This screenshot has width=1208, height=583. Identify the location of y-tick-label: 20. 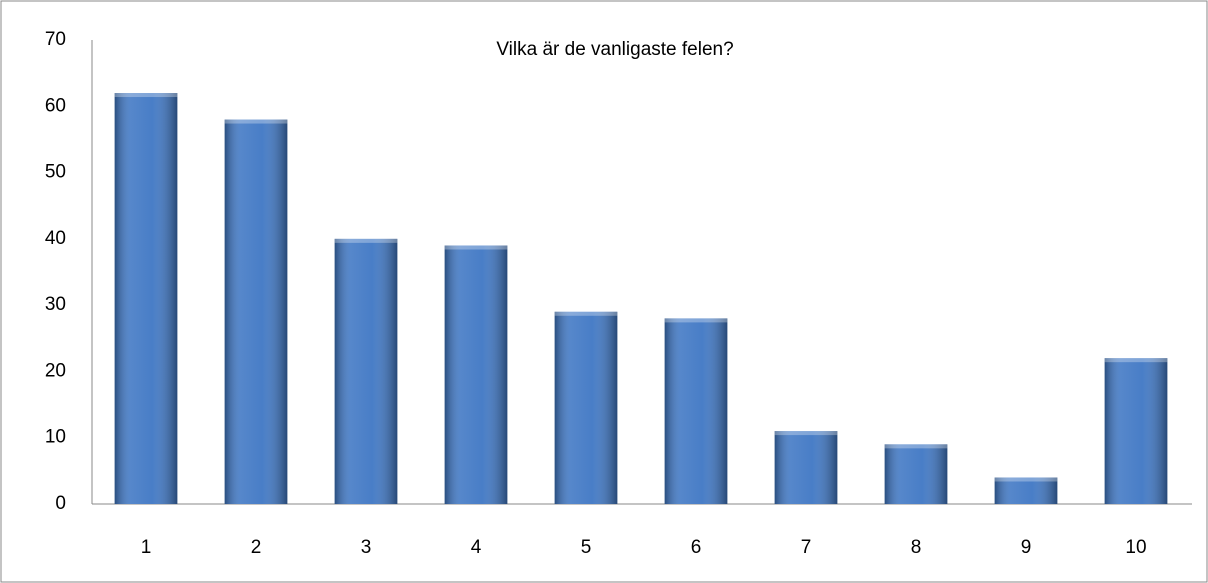
(55, 370).